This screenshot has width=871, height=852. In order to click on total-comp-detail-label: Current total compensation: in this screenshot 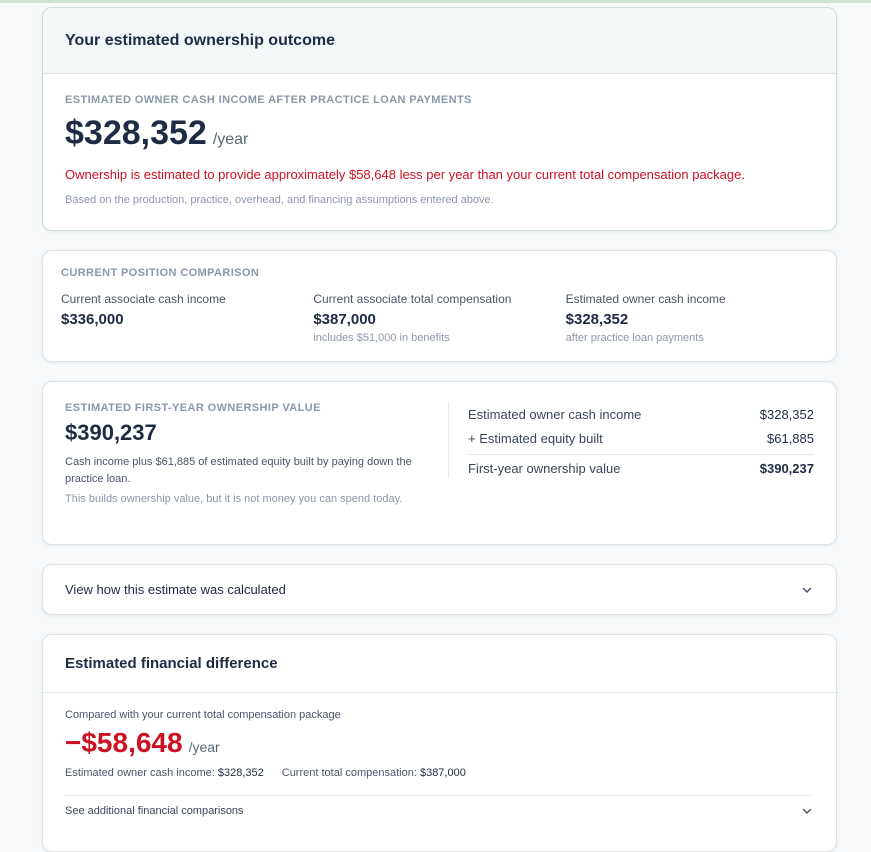, I will do `click(349, 773)`.